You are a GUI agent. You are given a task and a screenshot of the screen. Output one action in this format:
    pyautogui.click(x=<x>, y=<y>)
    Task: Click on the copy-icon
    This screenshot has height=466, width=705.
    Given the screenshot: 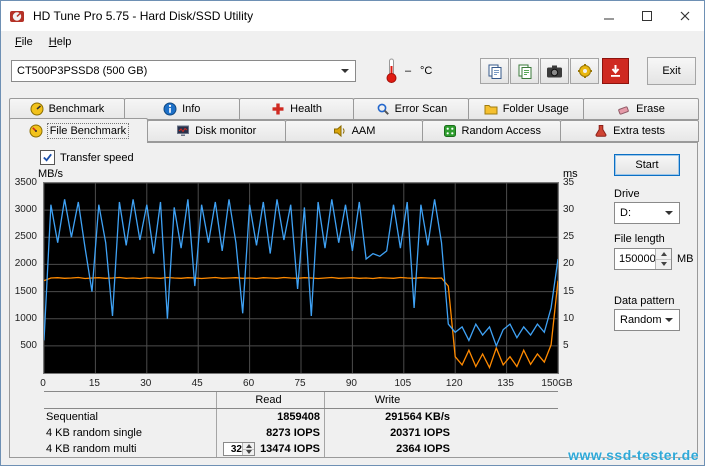 What is the action you would take?
    pyautogui.click(x=494, y=71)
    